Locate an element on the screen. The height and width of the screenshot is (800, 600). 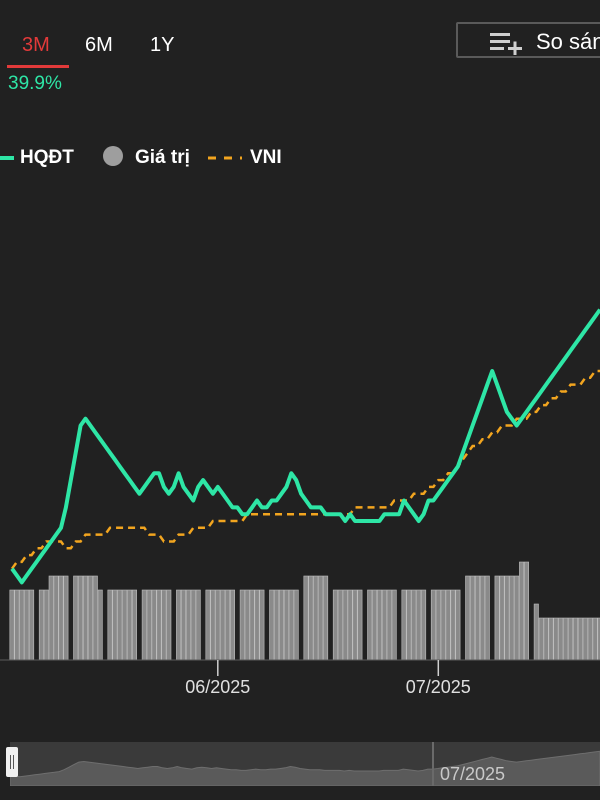
tab-6m: 6M is located at coordinates (99, 45).